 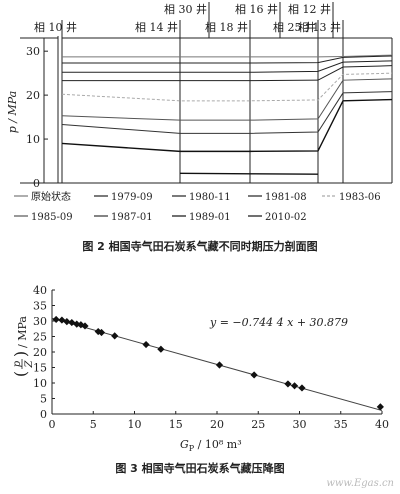 I want to click on legend-label: 1983-06, so click(x=360, y=197).